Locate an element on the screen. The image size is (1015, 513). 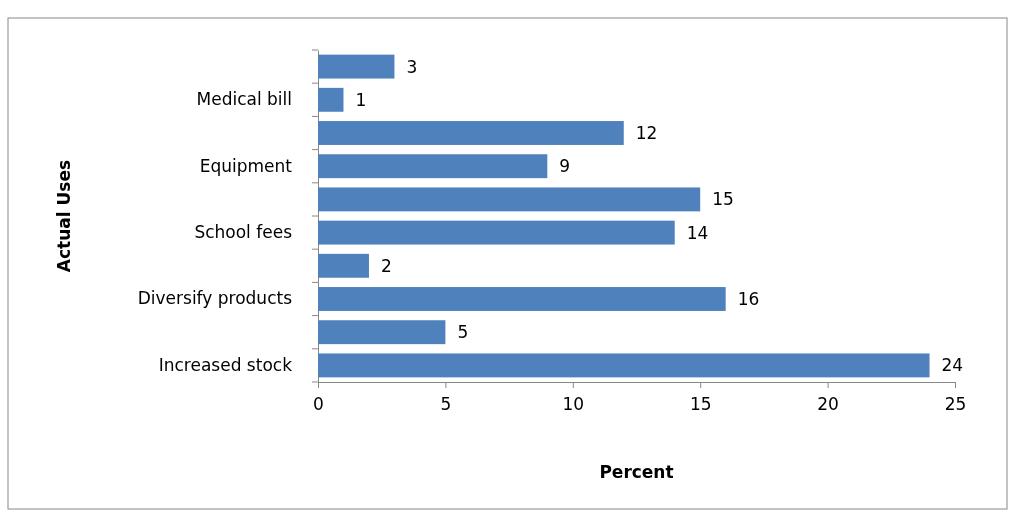
data-label: 12 is located at coordinates (646, 133).